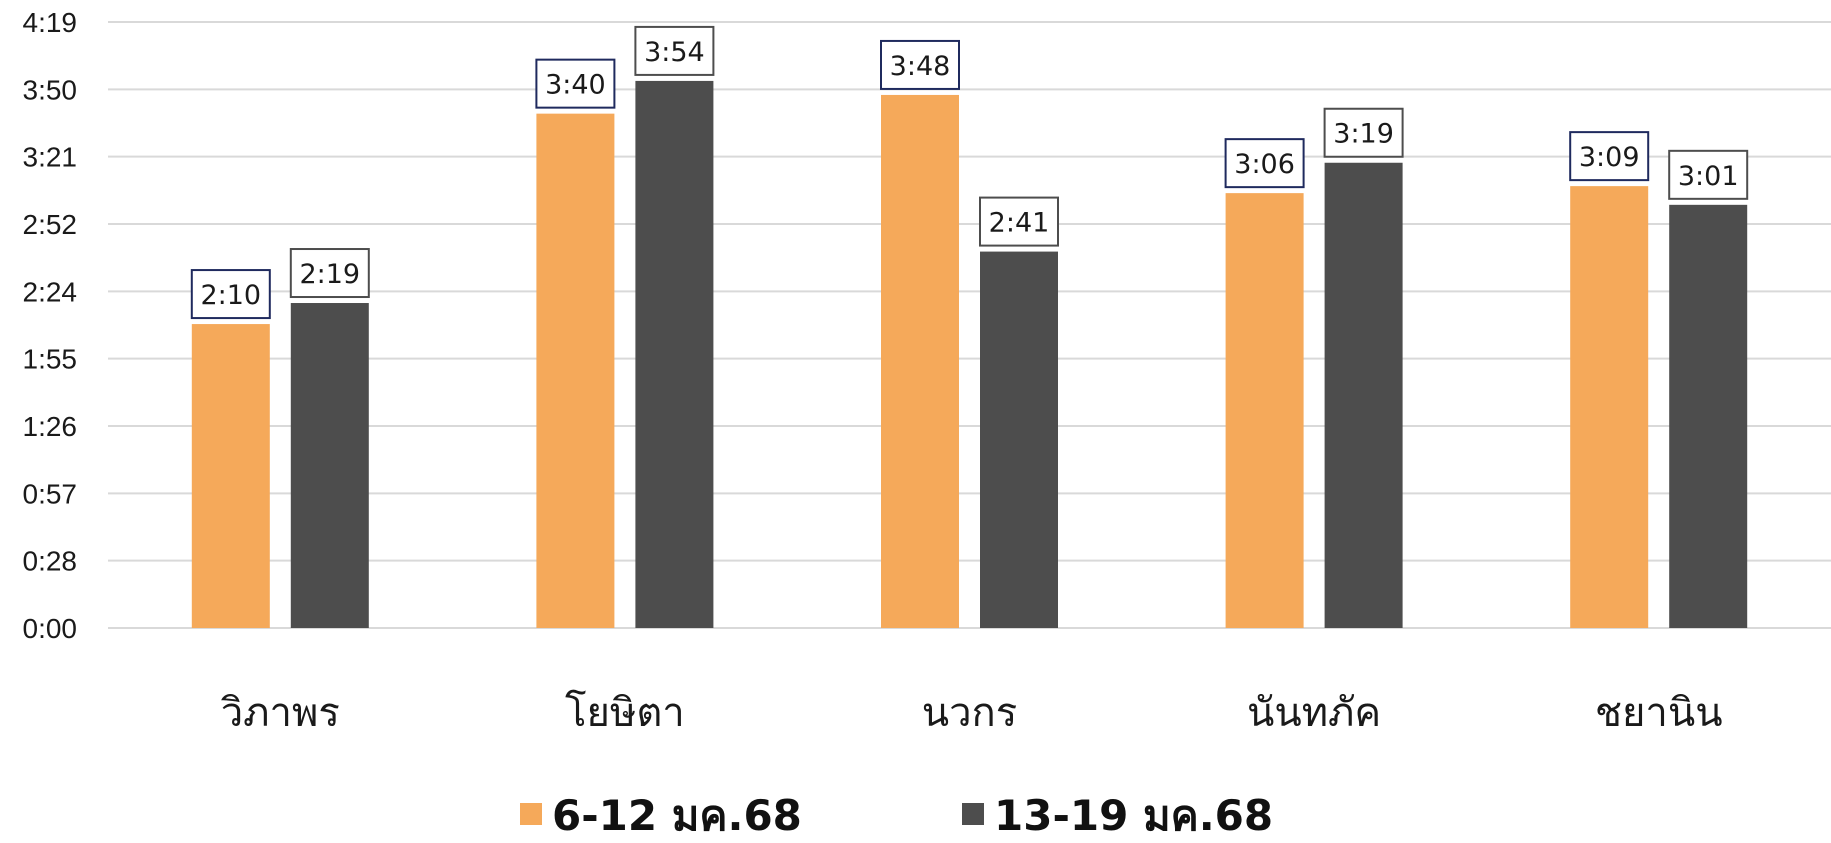  I want to click on x-category-label: โยษิตา, so click(625, 713).